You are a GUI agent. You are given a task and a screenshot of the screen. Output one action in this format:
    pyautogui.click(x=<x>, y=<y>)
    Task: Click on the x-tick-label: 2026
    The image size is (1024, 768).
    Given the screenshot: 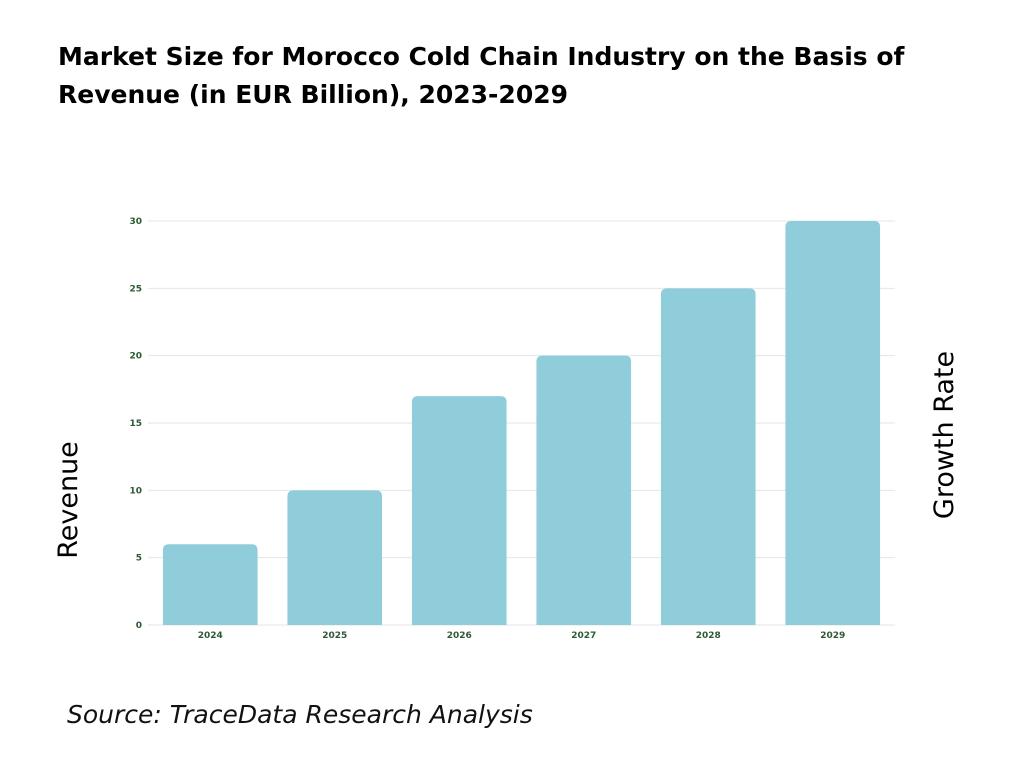 What is the action you would take?
    pyautogui.click(x=459, y=636)
    